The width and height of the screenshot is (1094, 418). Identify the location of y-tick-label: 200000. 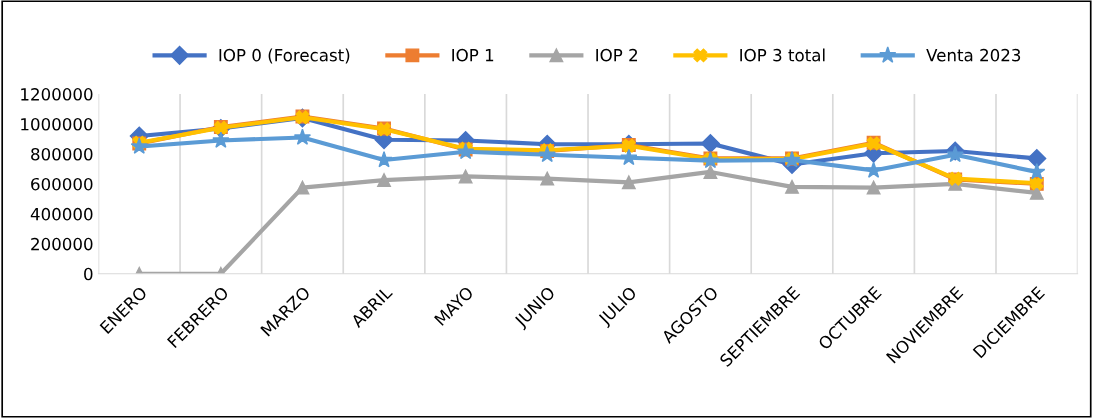
(62, 244).